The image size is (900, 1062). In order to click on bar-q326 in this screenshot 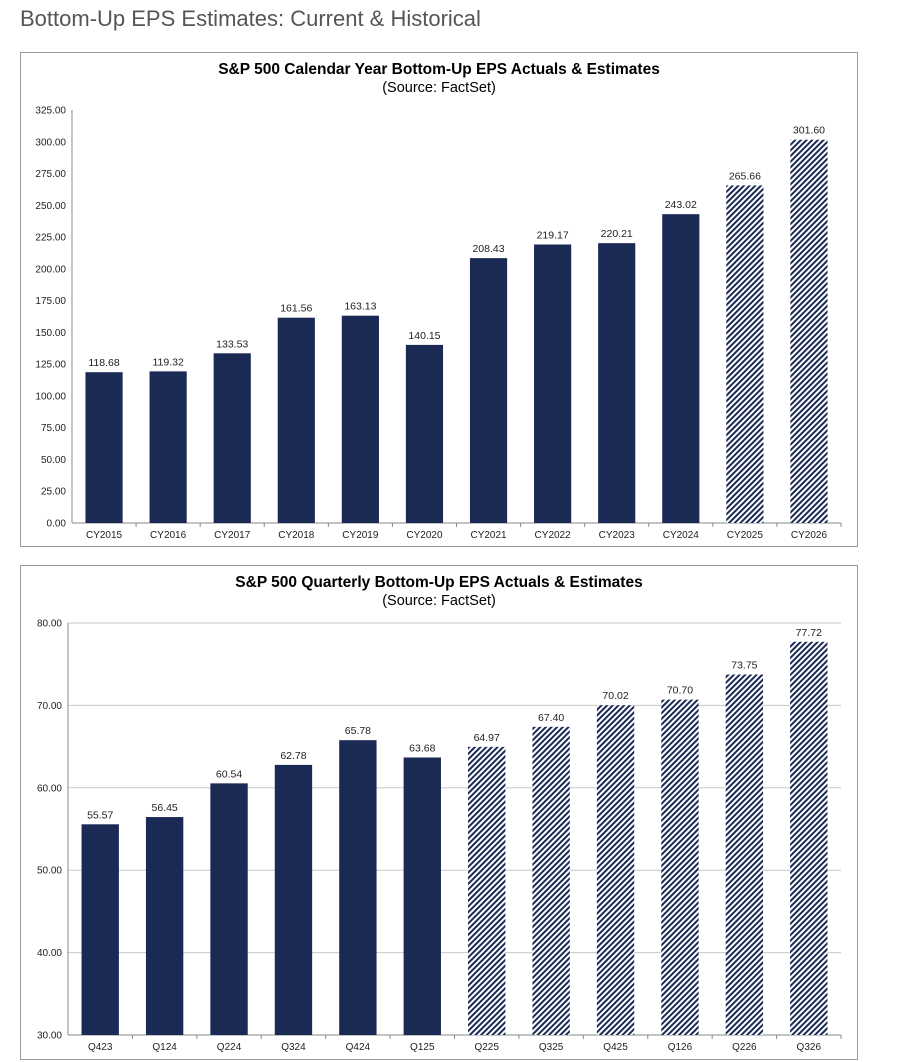, I will do `click(809, 838)`.